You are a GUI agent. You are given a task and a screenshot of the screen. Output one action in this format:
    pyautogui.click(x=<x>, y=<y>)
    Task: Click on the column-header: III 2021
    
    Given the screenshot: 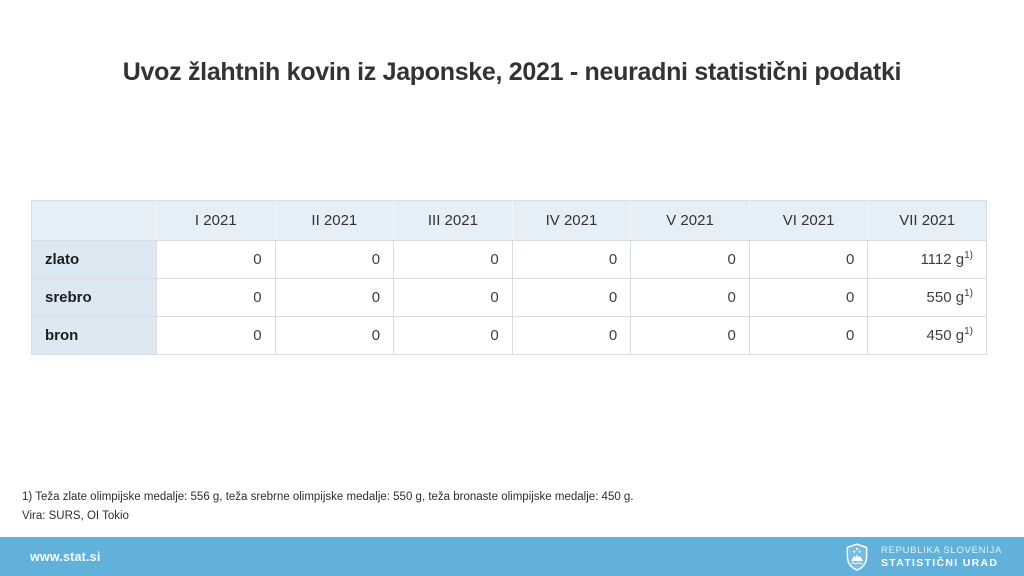 What is the action you would take?
    pyautogui.click(x=453, y=220)
    